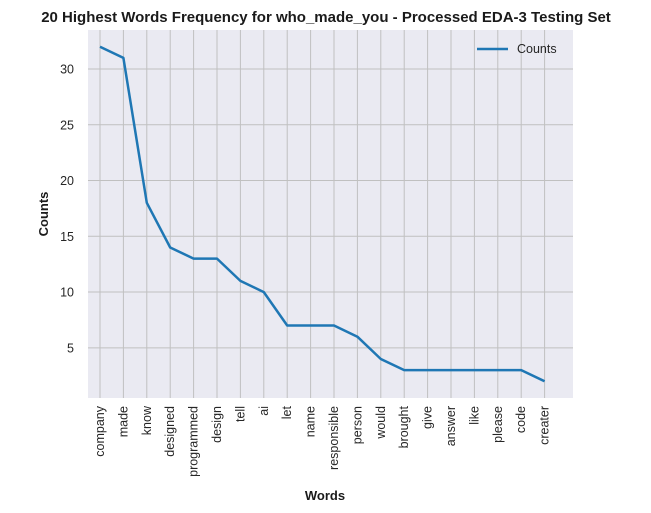  I want to click on legend: Counts, so click(517, 49).